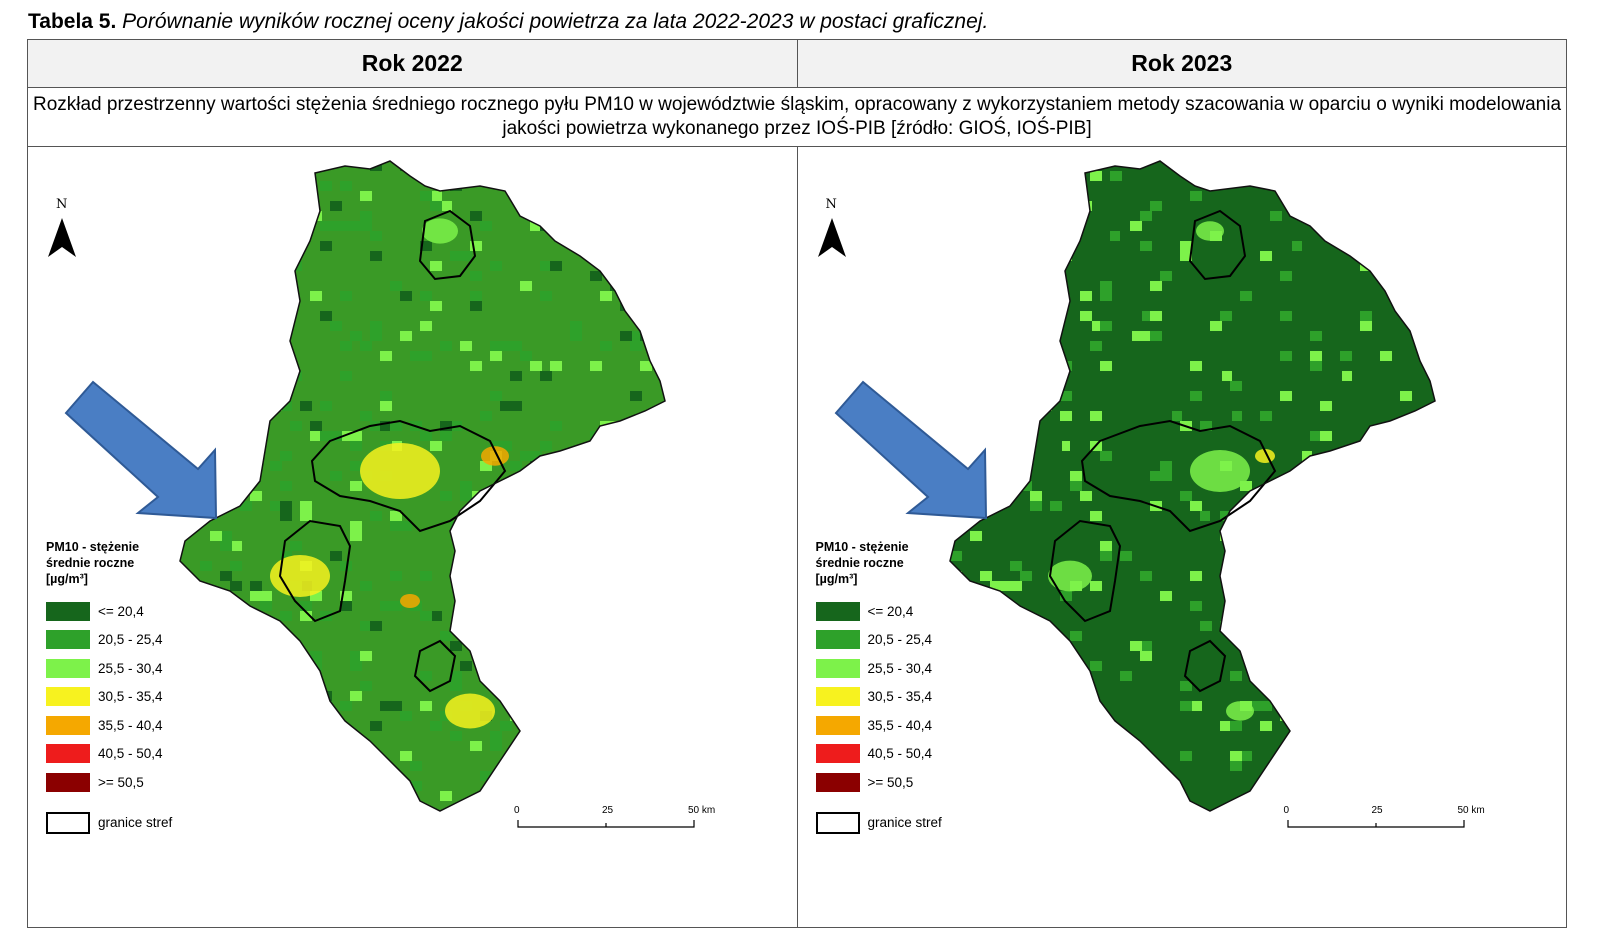  Describe the element at coordinates (62, 237) in the screenshot. I see `north-arrow-icon` at that location.